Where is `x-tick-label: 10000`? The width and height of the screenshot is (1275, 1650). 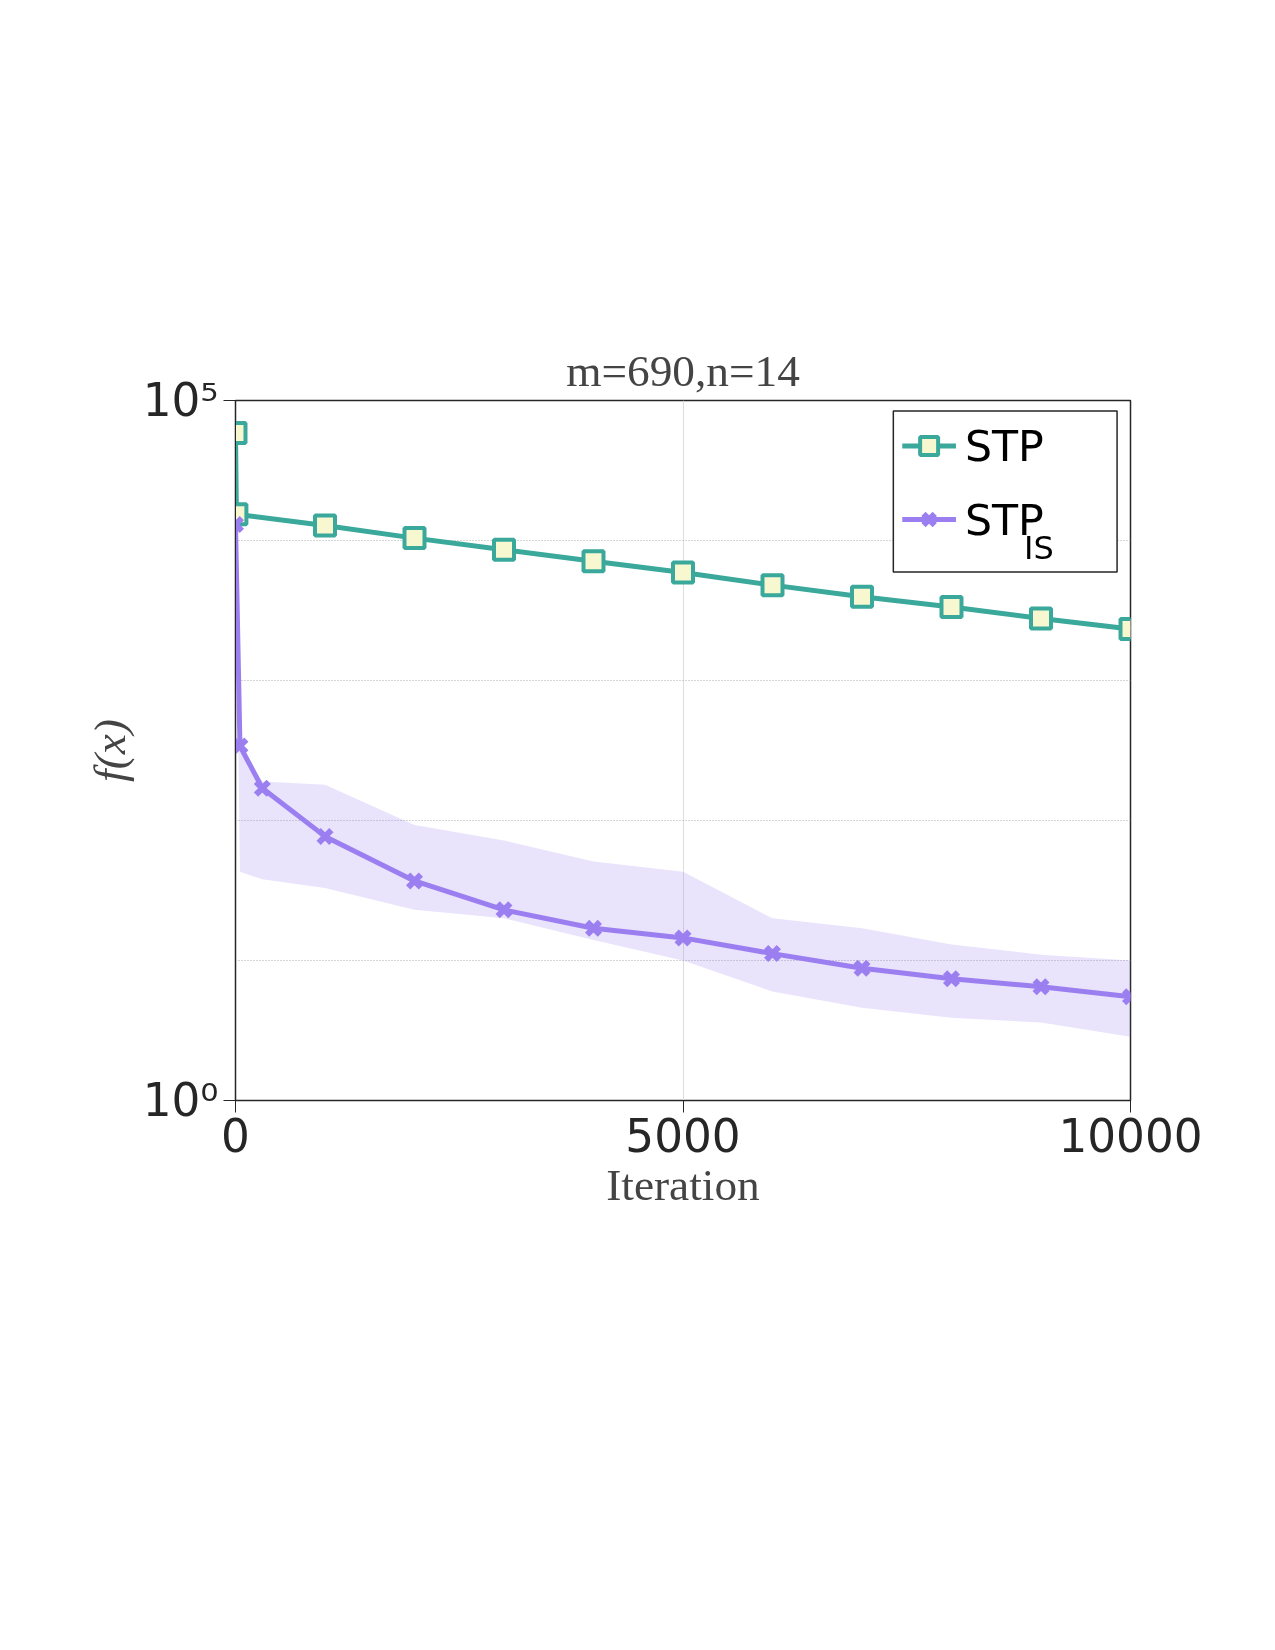 x-tick-label: 10000 is located at coordinates (1130, 1136).